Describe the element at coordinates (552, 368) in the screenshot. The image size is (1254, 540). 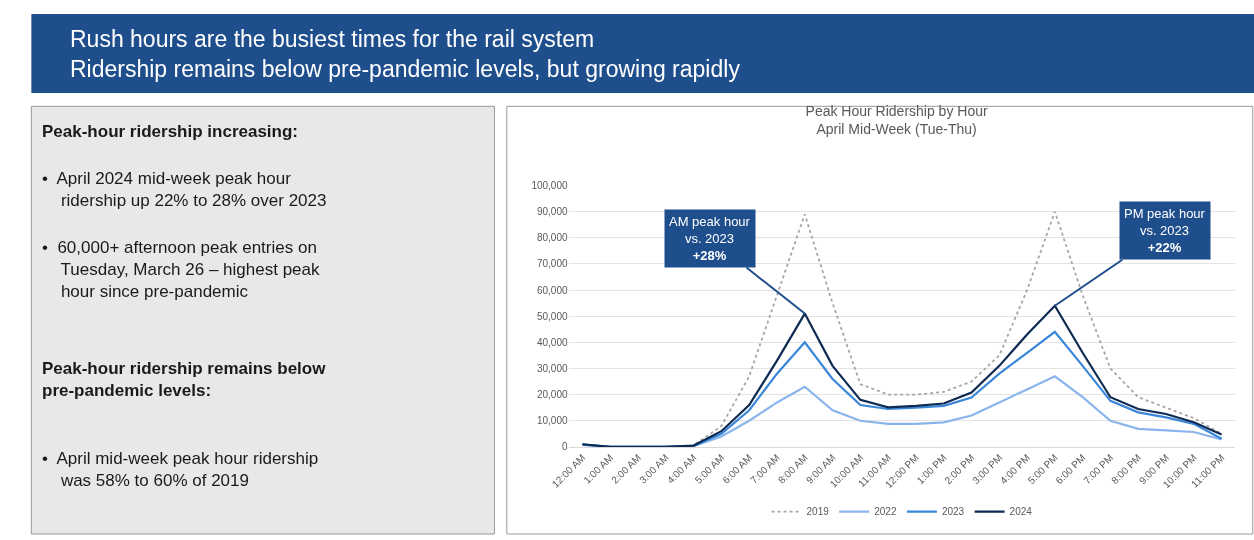
I see `y-tick-label: 30,000` at that location.